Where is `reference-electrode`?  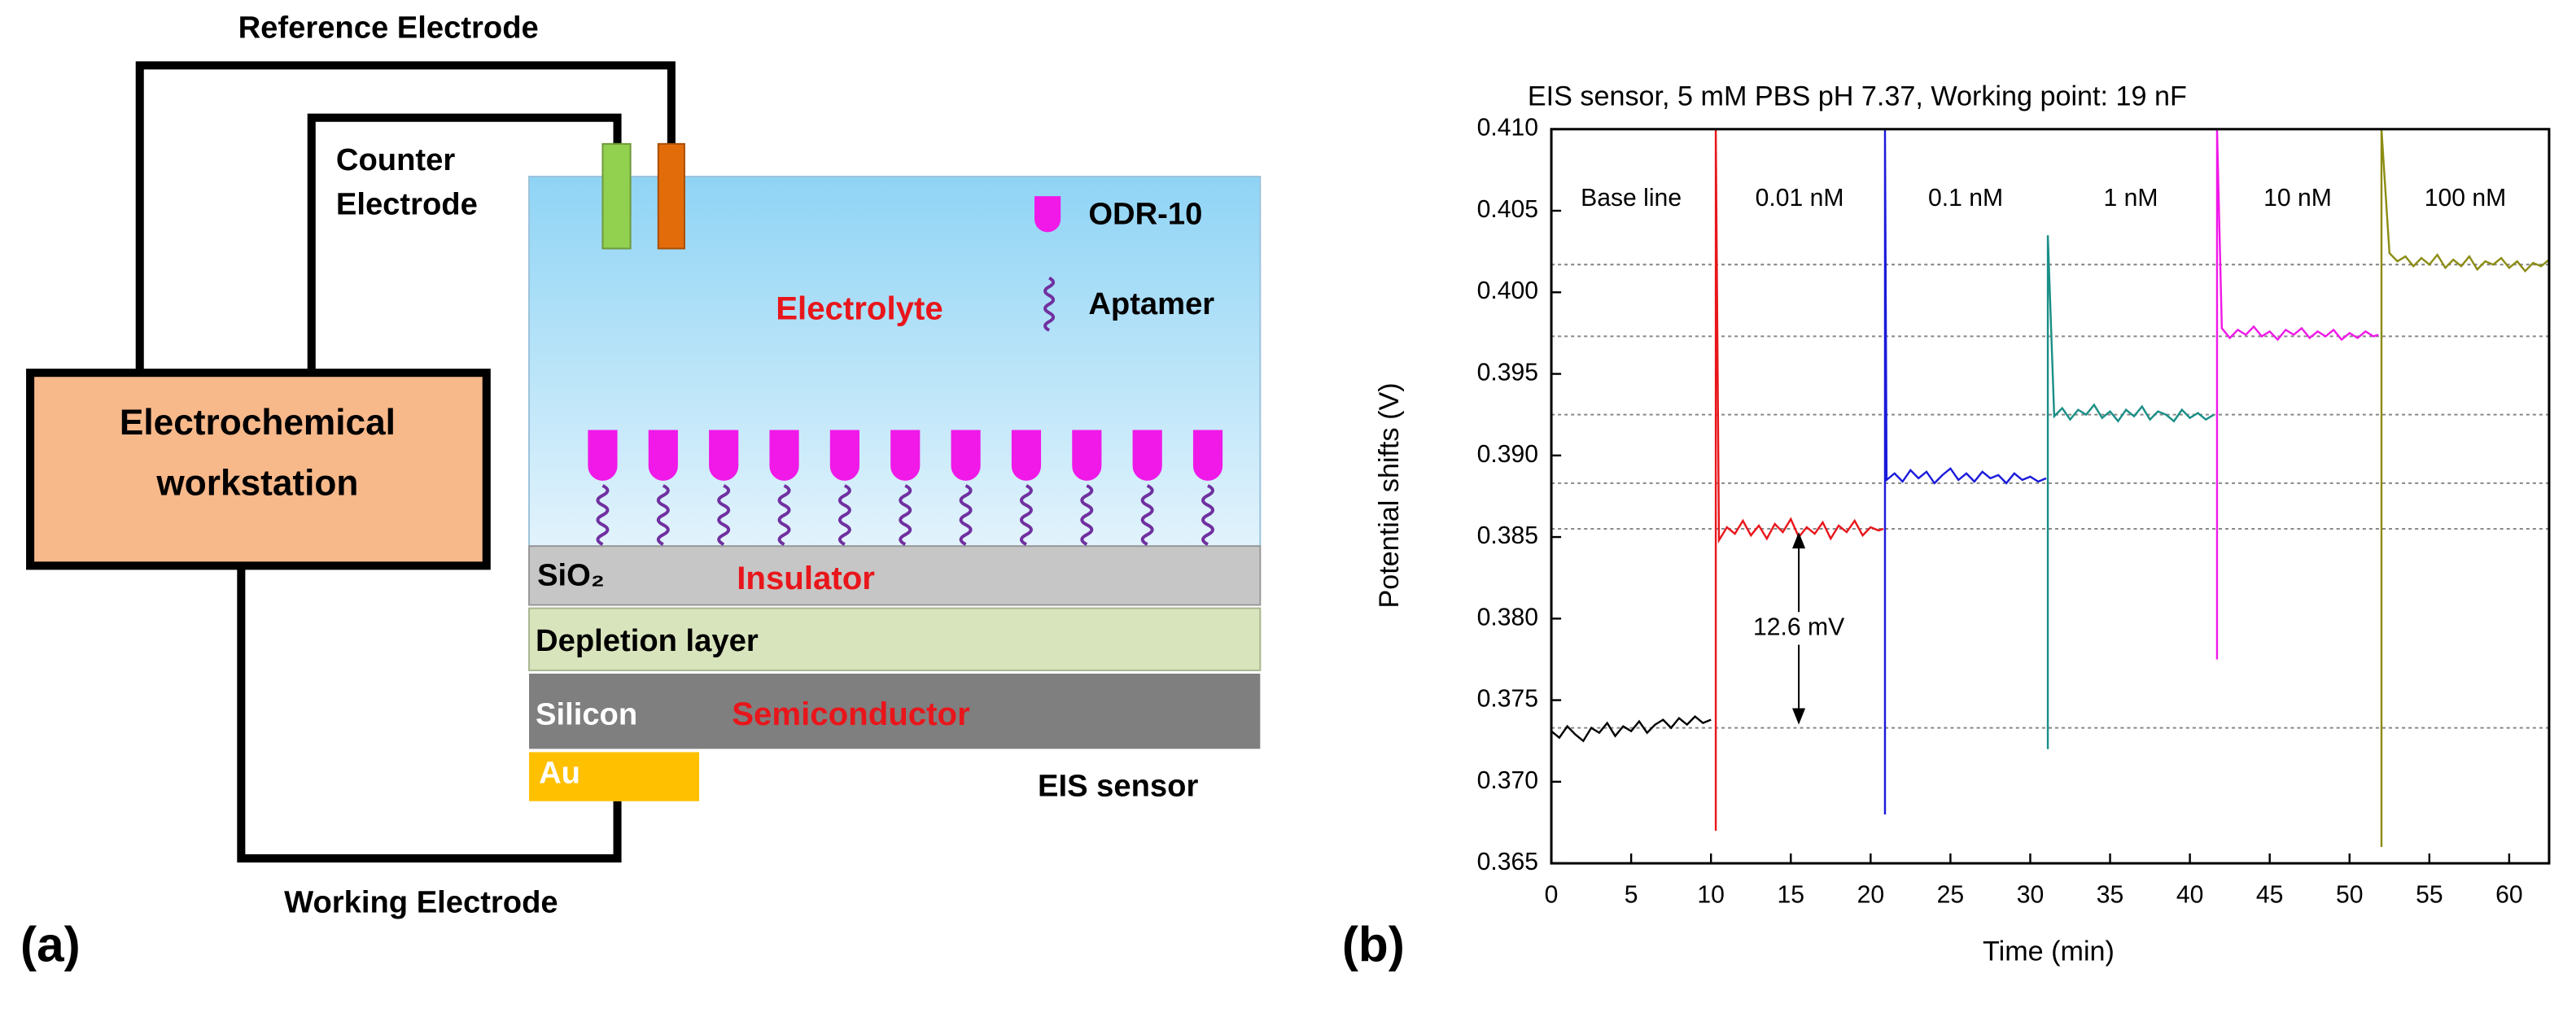 reference-electrode is located at coordinates (671, 196).